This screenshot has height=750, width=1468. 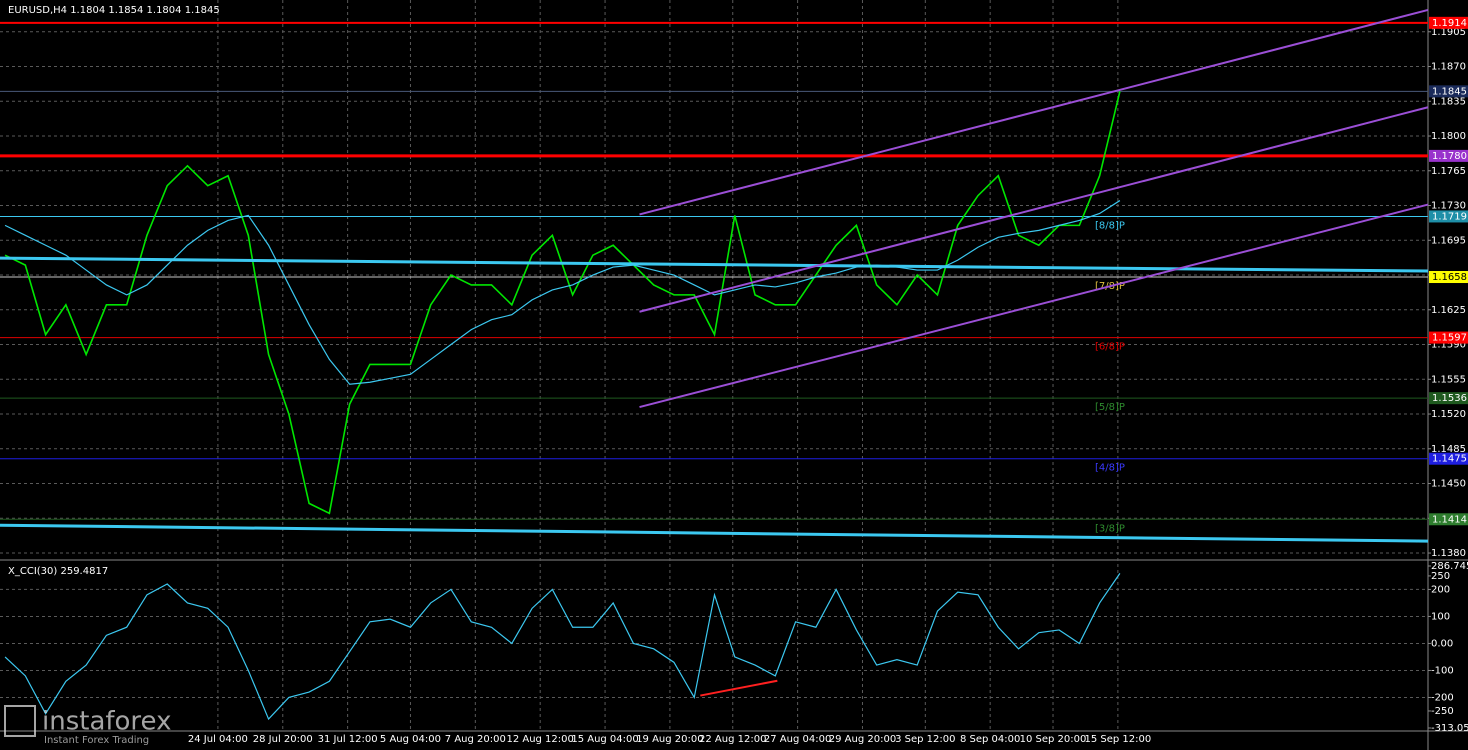 What do you see at coordinates (1449, 728) in the screenshot?
I see `y-tick-label: -313.053` at bounding box center [1449, 728].